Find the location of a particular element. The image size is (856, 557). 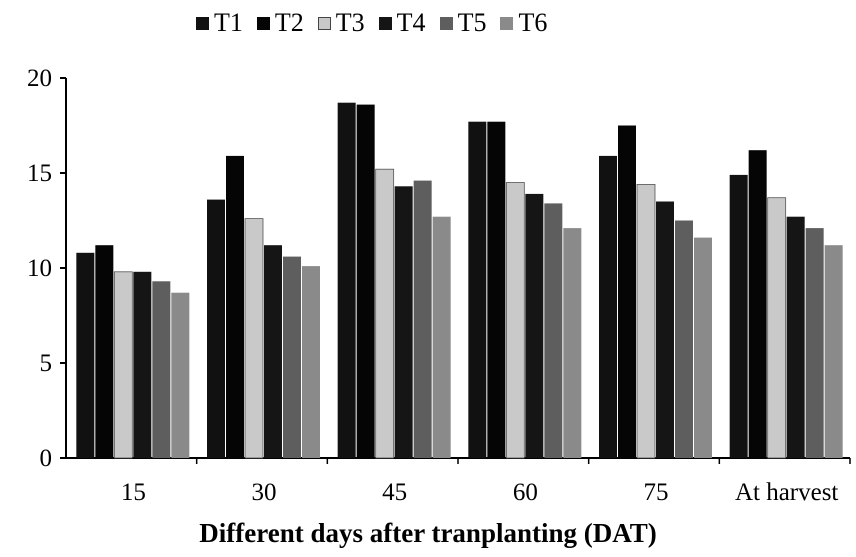

legend-label-t3: T3 is located at coordinates (350, 22).